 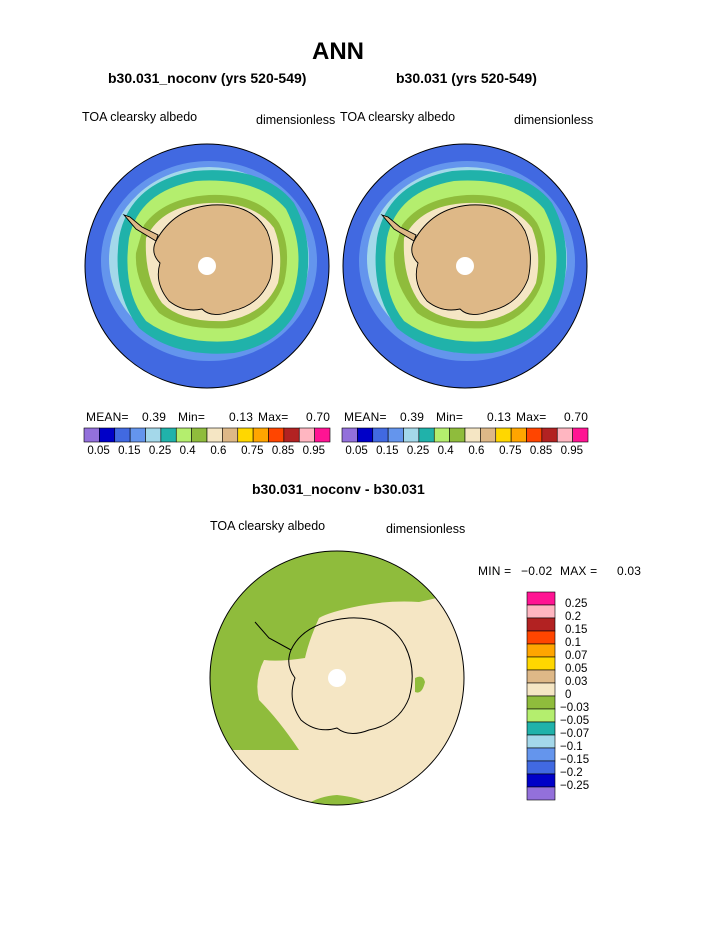 I want to click on panel-2-min-label: Min=, so click(x=450, y=417).